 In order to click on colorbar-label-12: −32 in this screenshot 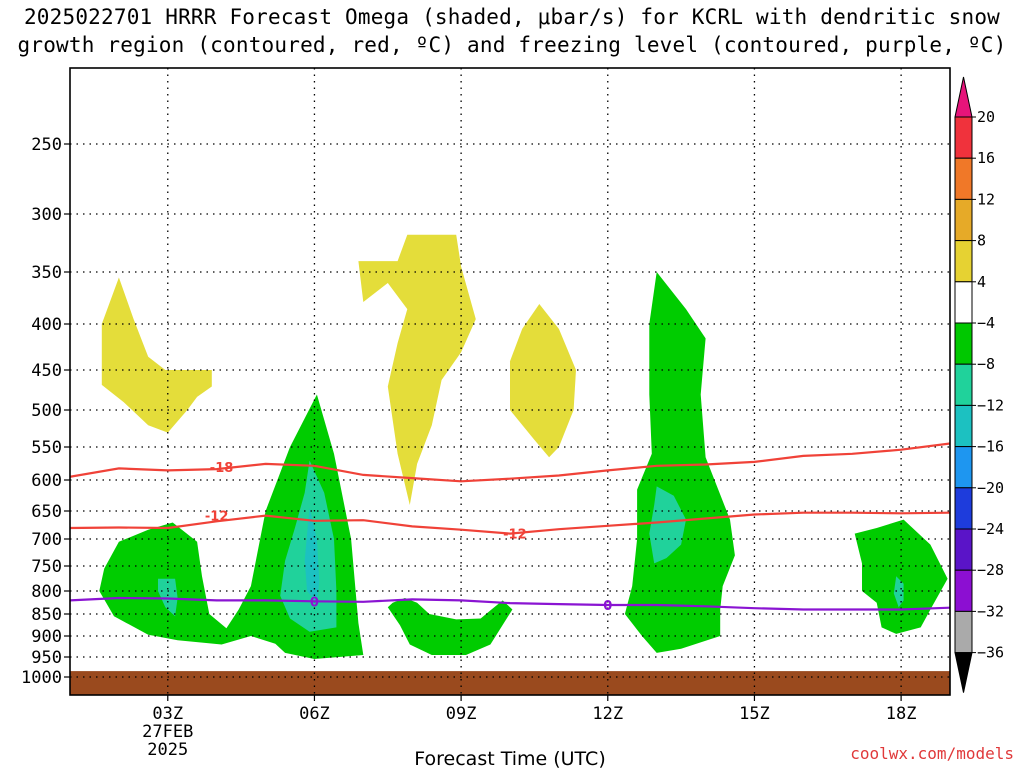, I will do `click(990, 611)`.